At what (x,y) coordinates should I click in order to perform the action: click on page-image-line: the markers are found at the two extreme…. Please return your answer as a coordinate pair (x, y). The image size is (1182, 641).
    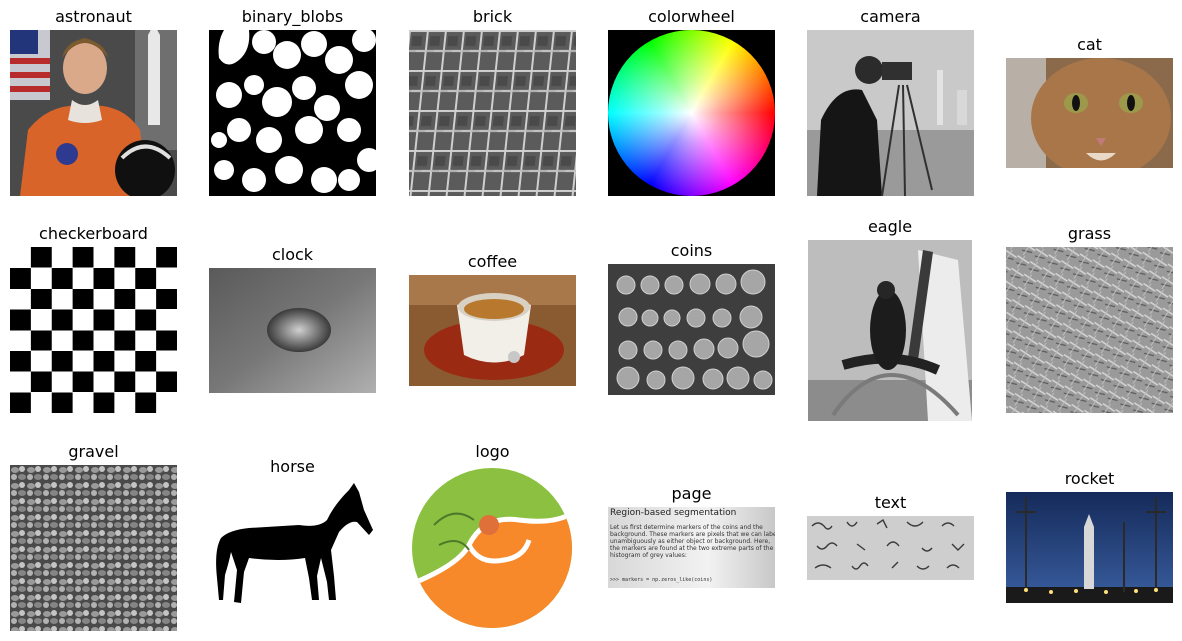
    Looking at the image, I should click on (692, 548).